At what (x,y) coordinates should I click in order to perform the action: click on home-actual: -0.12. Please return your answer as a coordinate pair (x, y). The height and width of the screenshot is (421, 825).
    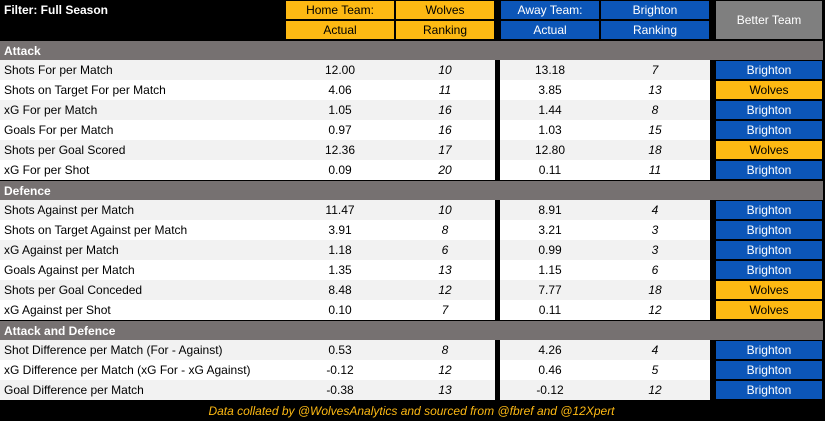
    Looking at the image, I should click on (340, 370).